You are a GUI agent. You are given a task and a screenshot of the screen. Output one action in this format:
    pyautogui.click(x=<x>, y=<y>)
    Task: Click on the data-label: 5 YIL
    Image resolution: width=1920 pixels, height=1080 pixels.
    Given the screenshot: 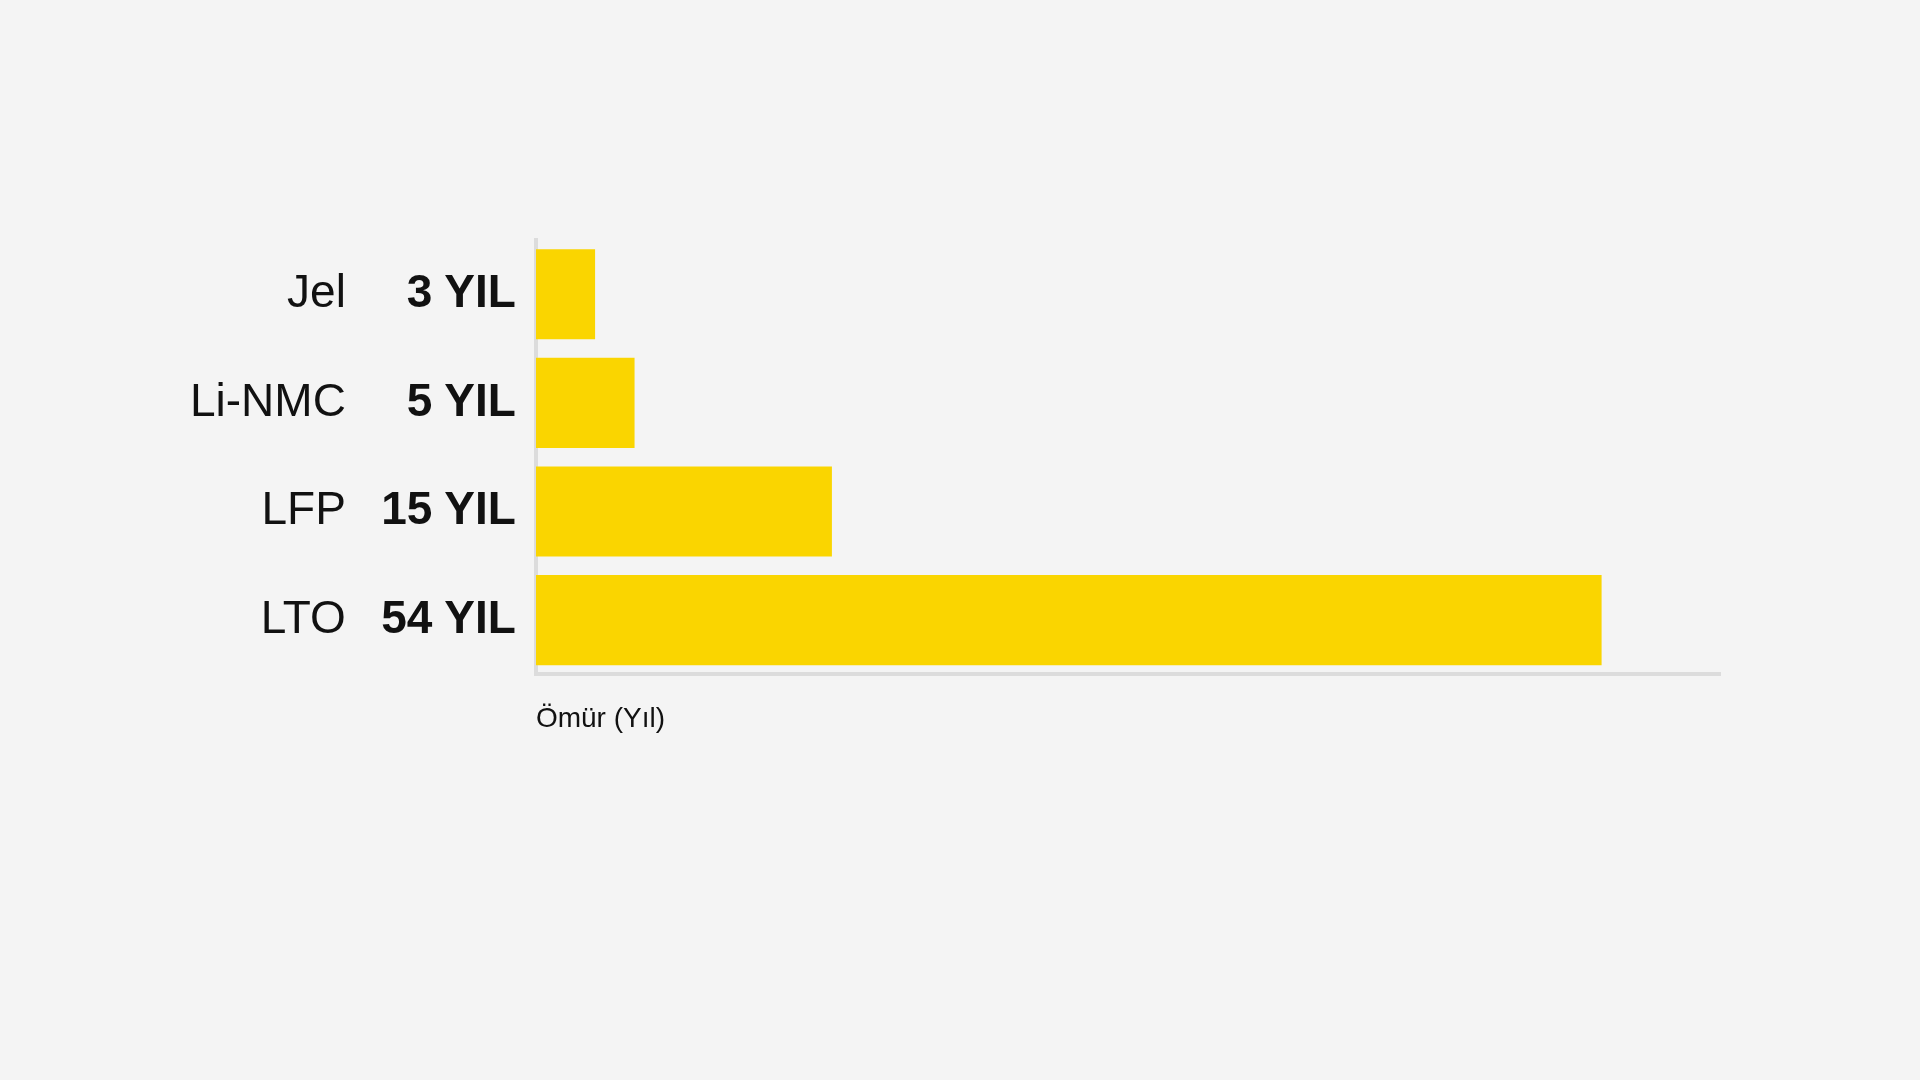 What is the action you would take?
    pyautogui.click(x=461, y=399)
    